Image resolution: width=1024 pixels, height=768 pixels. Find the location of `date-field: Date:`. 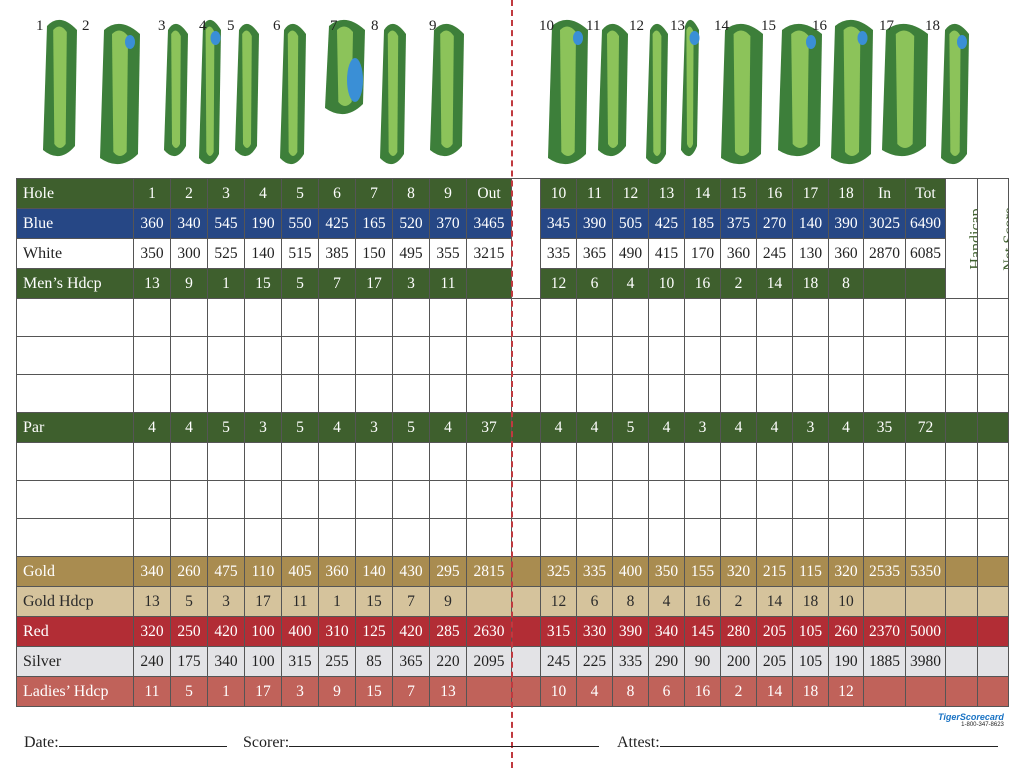

date-field: Date: is located at coordinates (125, 742).